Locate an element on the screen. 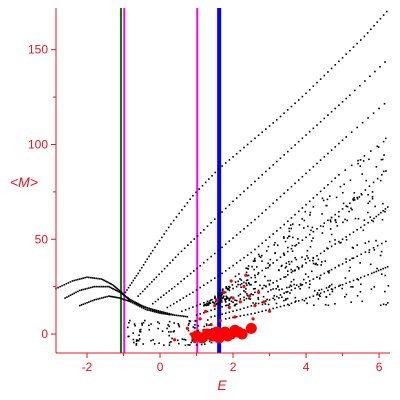  x-tick-label: -2 is located at coordinates (87, 367).